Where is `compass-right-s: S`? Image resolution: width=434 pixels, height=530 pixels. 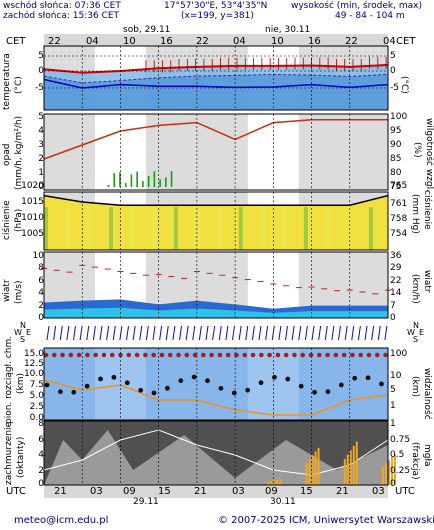 compass-right-s: S is located at coordinates (416, 339).